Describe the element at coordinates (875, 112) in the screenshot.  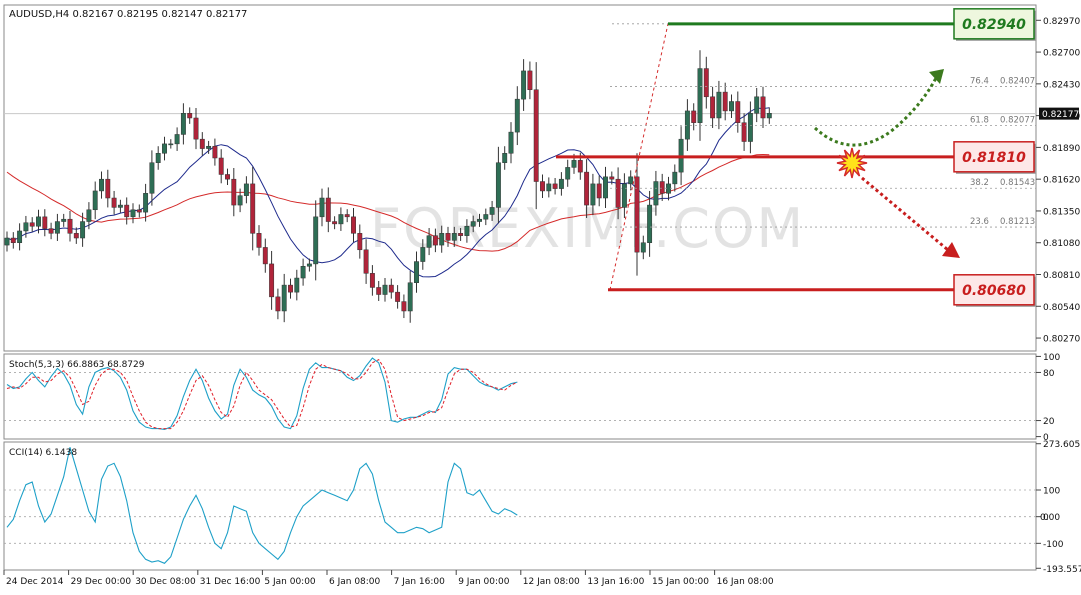
I see `bullish-projection-arrow` at that location.